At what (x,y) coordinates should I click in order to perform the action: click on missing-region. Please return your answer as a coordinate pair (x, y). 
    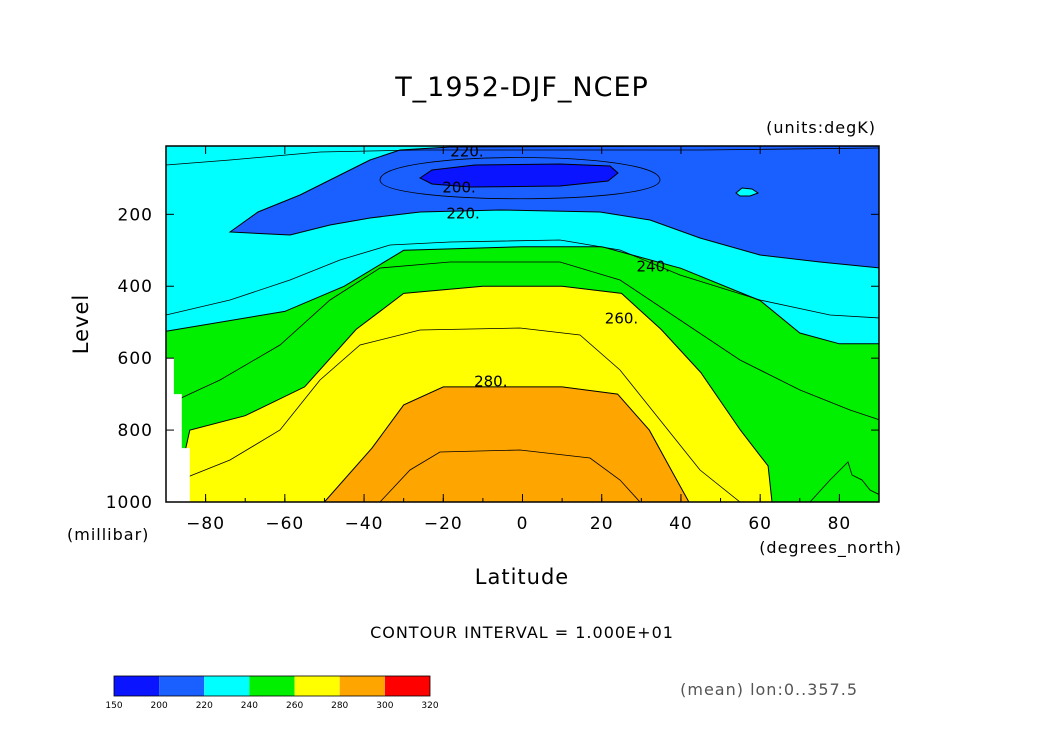
    Looking at the image, I should click on (178, 430).